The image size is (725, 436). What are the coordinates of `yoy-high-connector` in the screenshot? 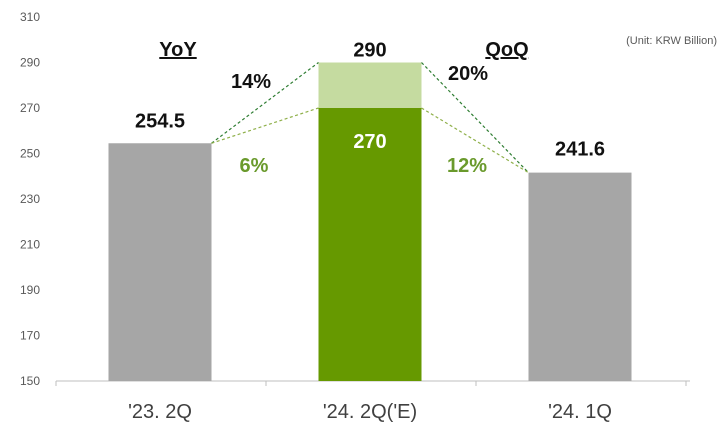 It's located at (265, 103).